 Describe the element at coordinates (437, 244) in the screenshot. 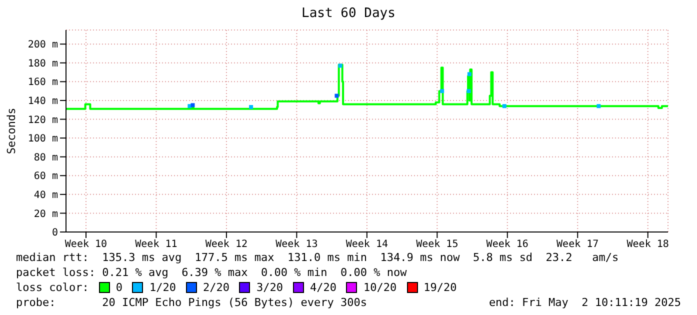

I see `x-tick-label: Week 15` at that location.